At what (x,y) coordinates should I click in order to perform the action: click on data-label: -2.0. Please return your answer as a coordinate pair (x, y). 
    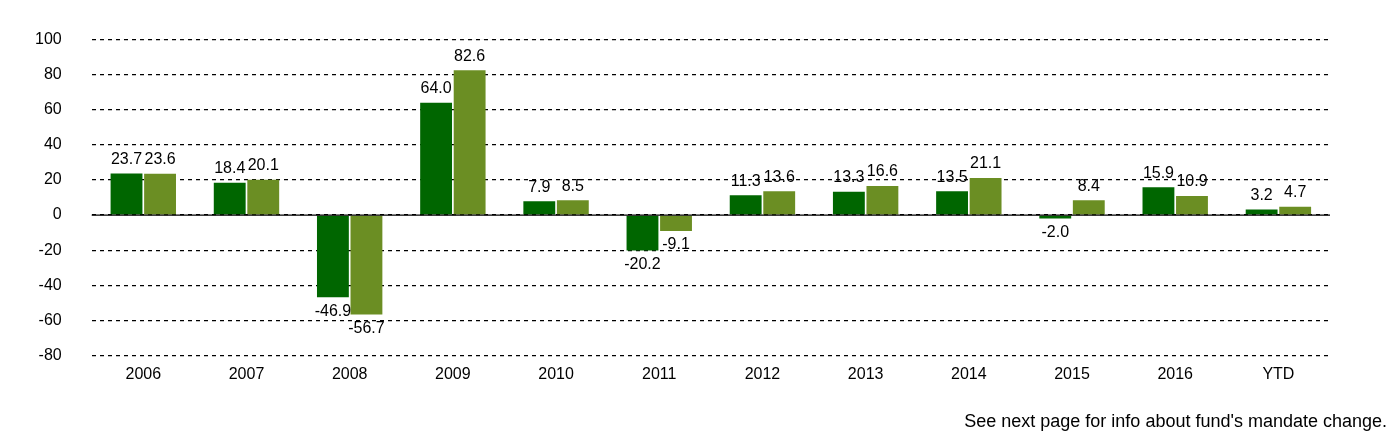
    Looking at the image, I should click on (1055, 231).